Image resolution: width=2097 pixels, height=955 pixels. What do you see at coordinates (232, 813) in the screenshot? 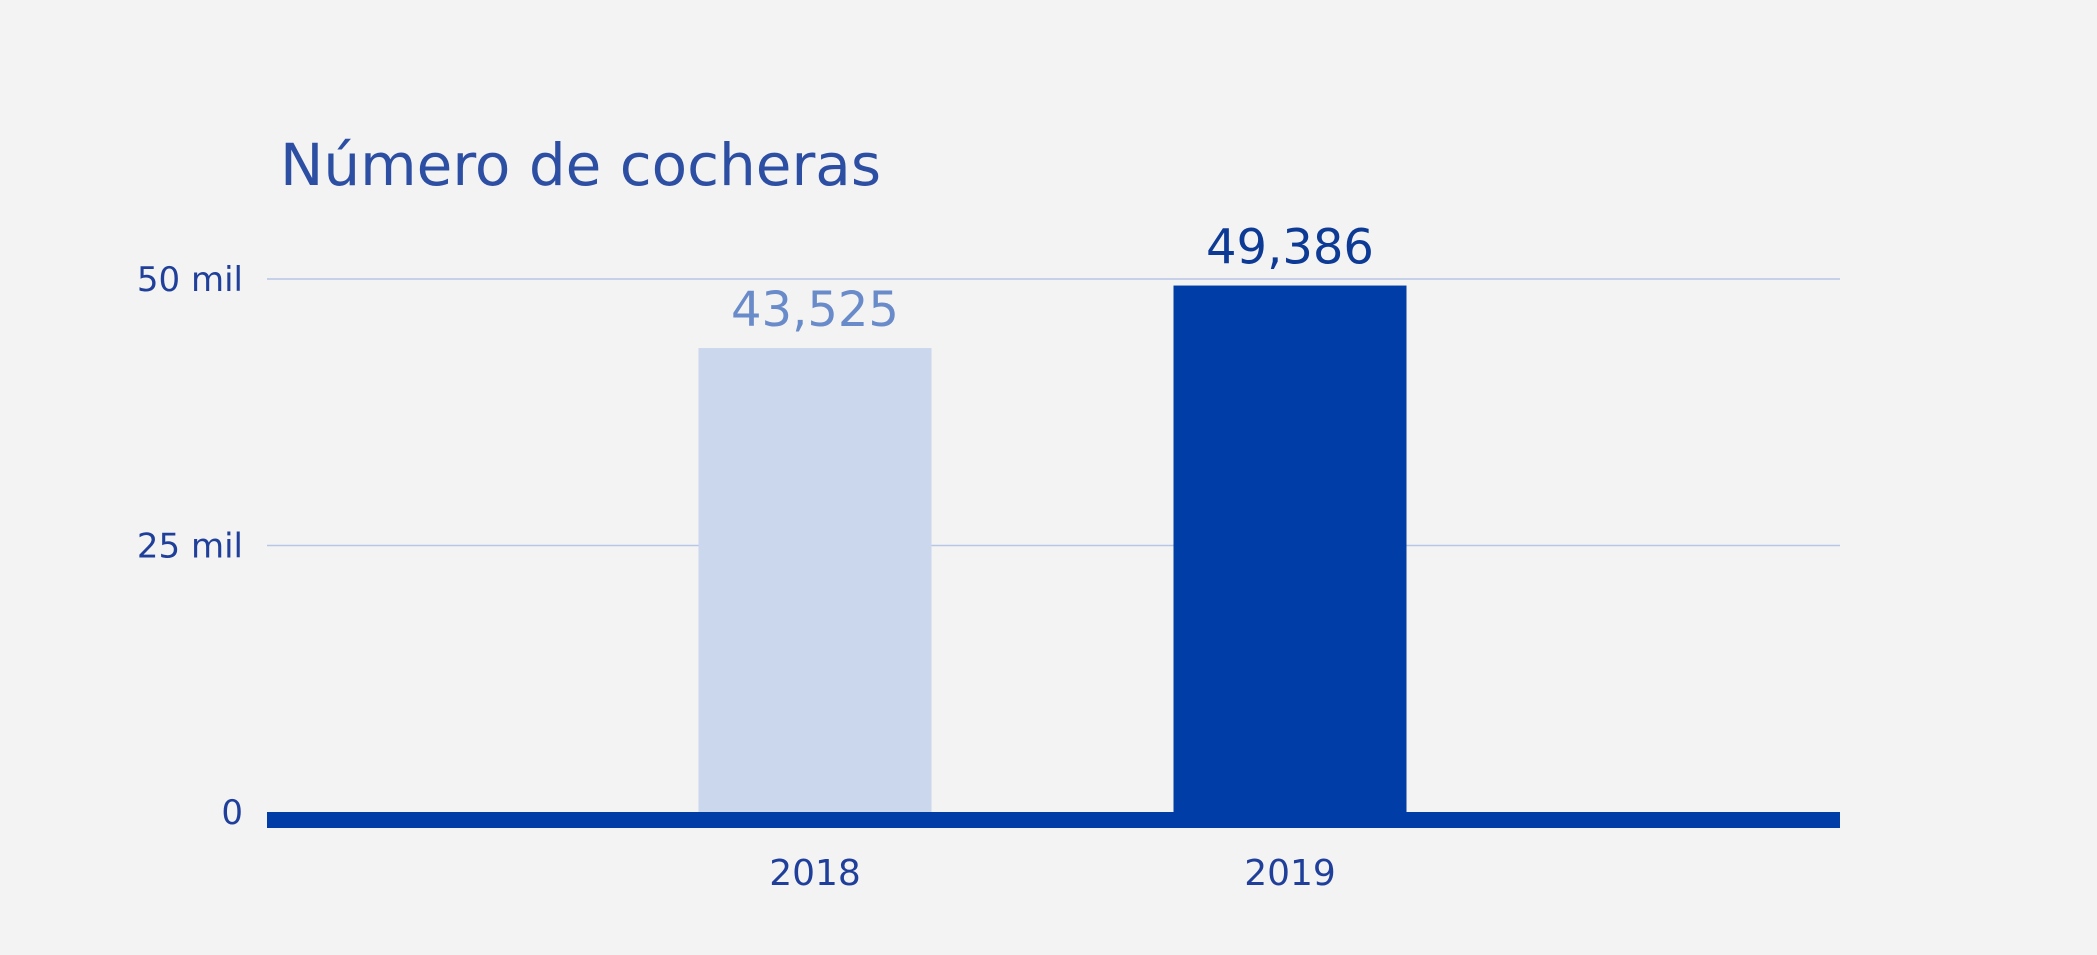
I see `y-tick-label: 0` at bounding box center [232, 813].